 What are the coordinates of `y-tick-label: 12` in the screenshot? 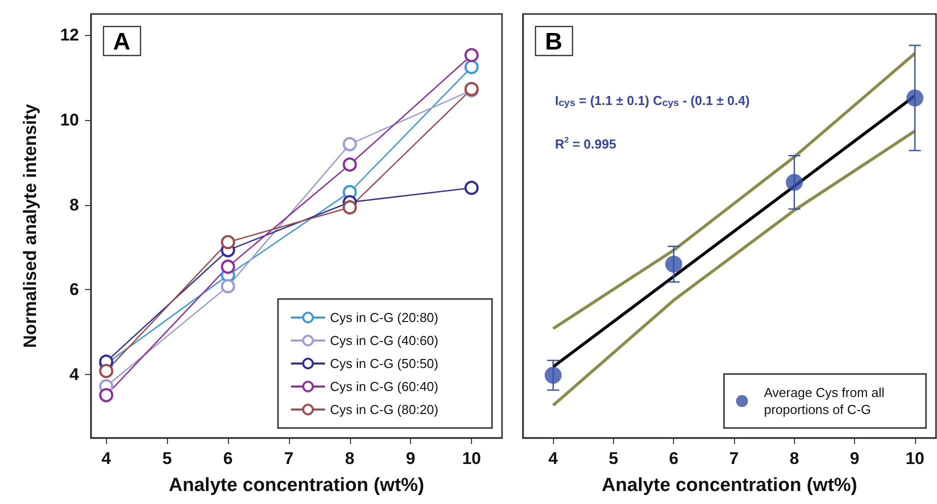 It's located at (69, 35).